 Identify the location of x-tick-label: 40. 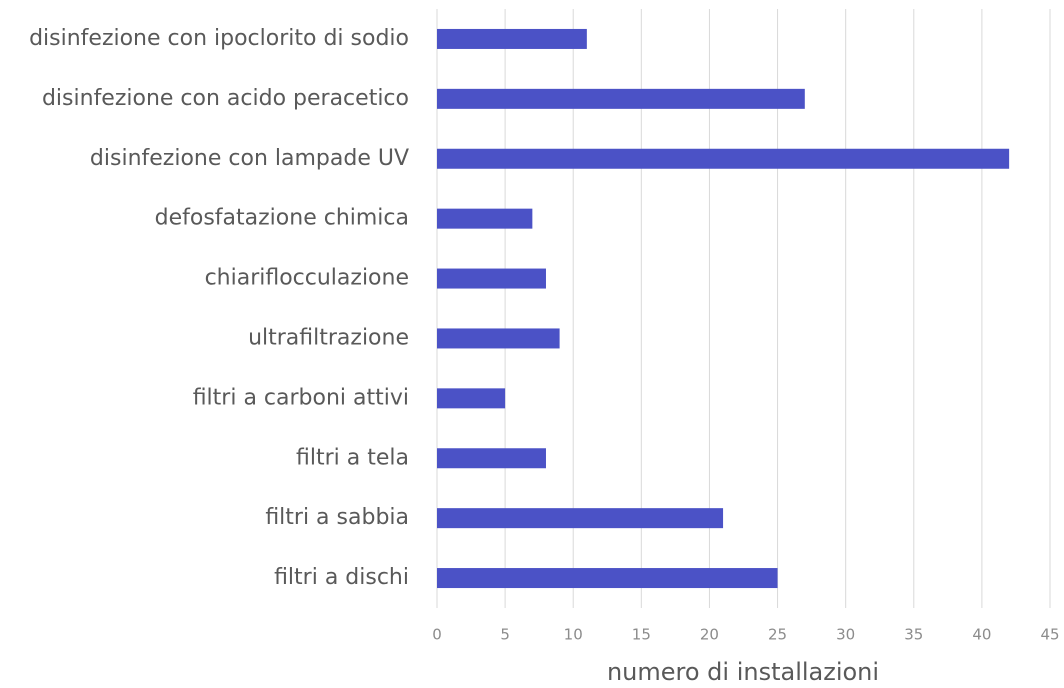
(981, 635).